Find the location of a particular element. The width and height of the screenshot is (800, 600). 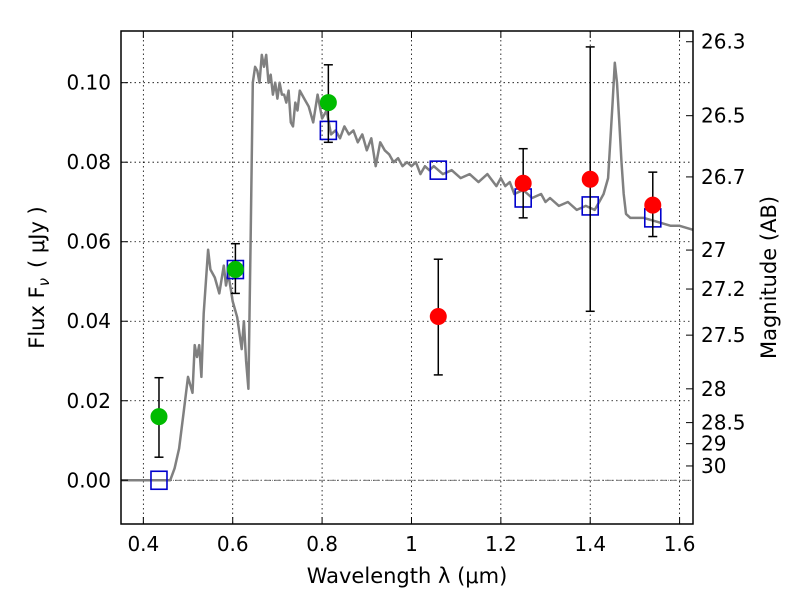

y2-tick-label: 28.5 is located at coordinates (723, 423).